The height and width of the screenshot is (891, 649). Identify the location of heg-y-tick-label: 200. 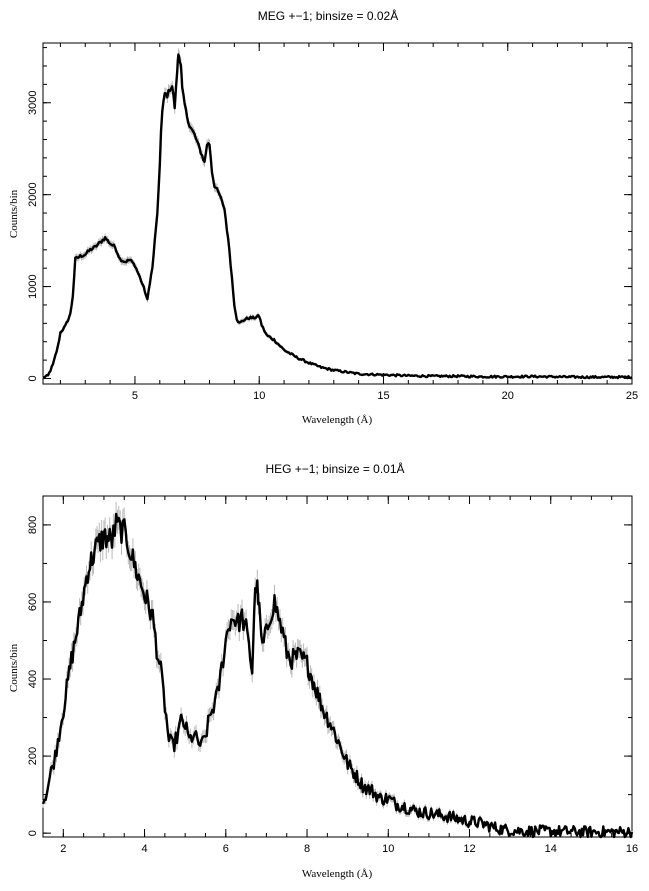
(33, 756).